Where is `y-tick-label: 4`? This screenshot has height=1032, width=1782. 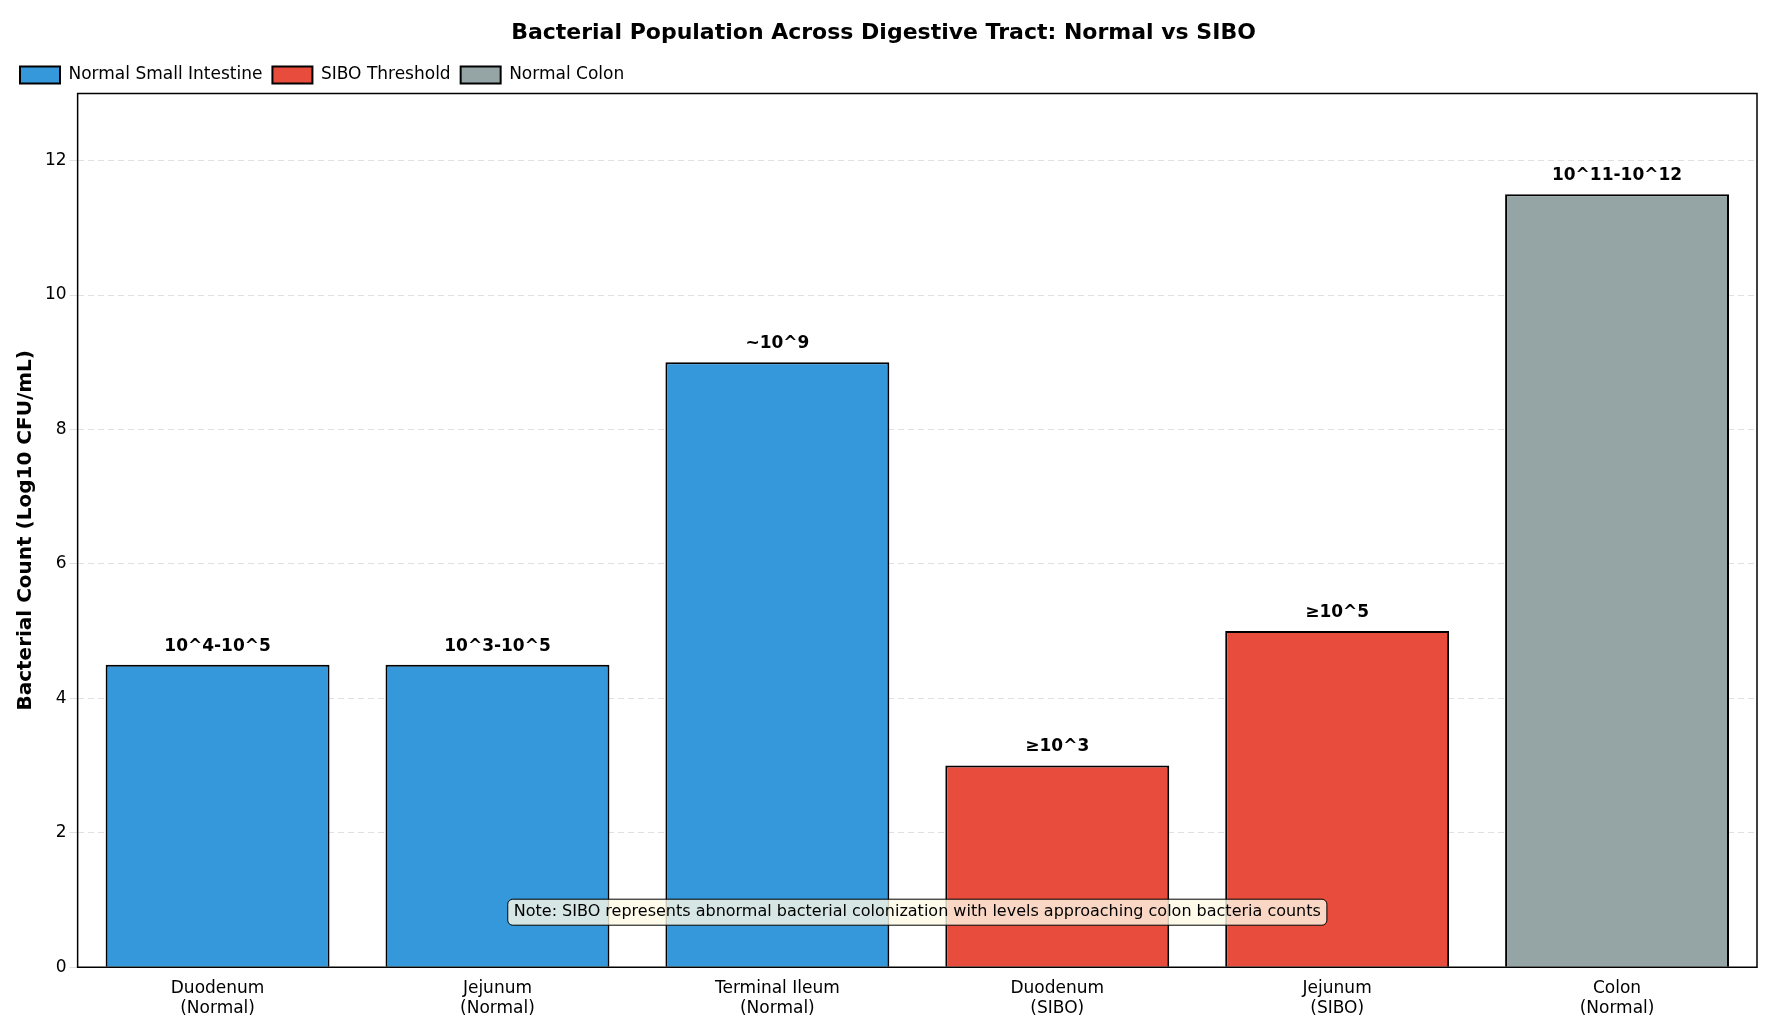 y-tick-label: 4 is located at coordinates (61, 696).